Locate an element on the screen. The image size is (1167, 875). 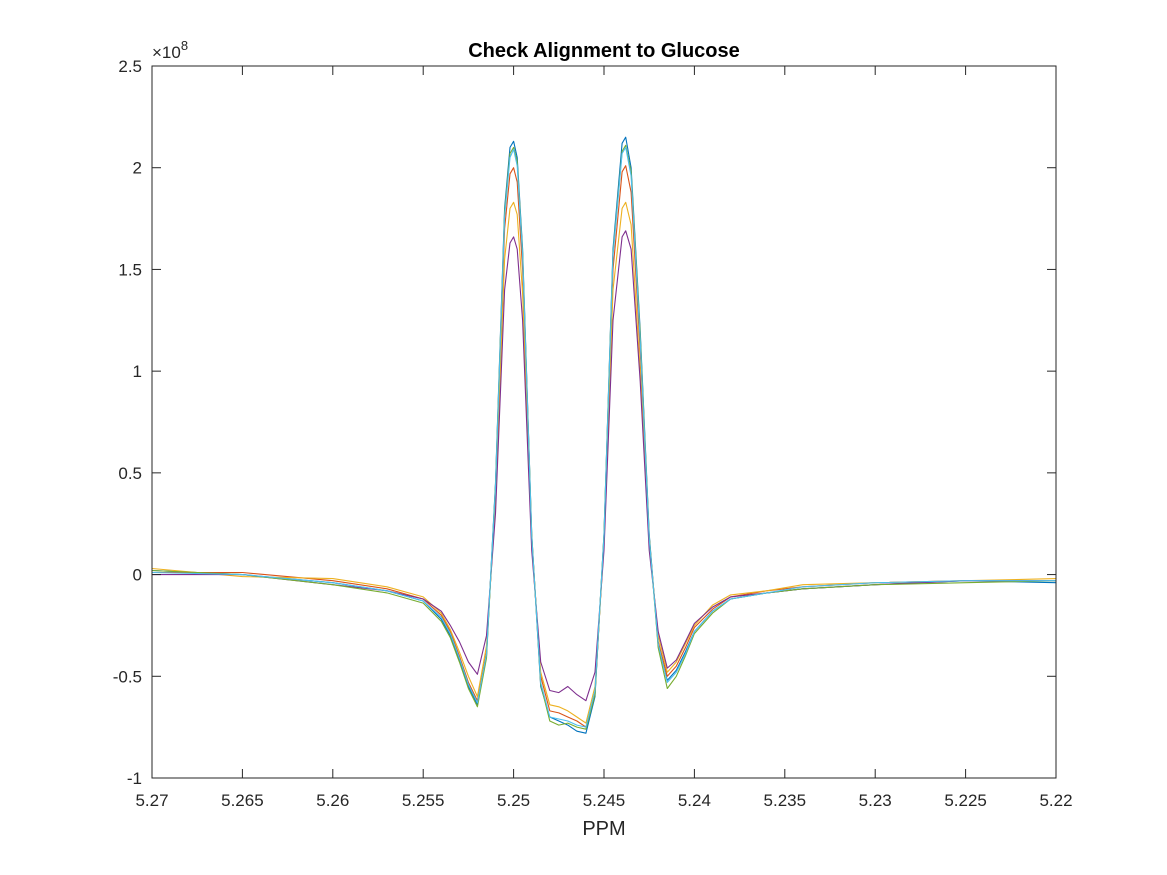
chart-title: Check Alignment to Glucose is located at coordinates (604, 51).